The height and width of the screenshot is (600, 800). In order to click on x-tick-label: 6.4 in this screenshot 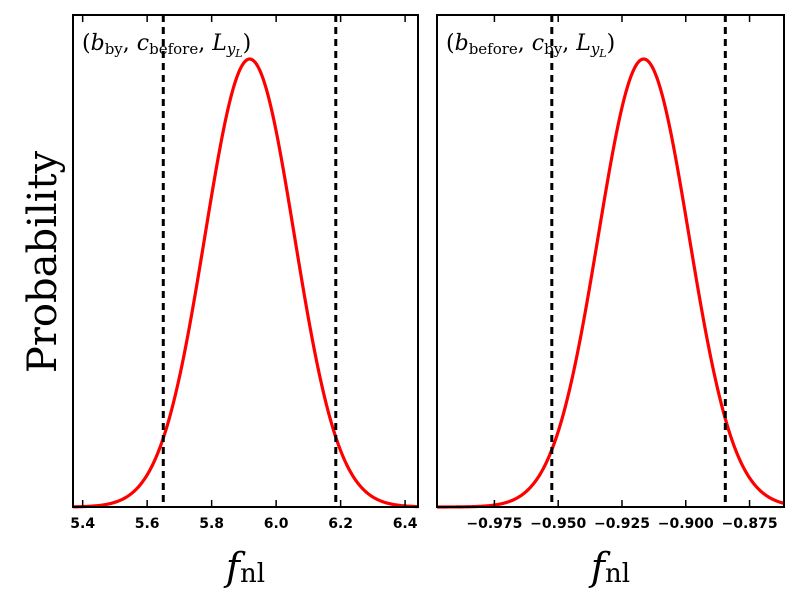, I will do `click(405, 524)`.